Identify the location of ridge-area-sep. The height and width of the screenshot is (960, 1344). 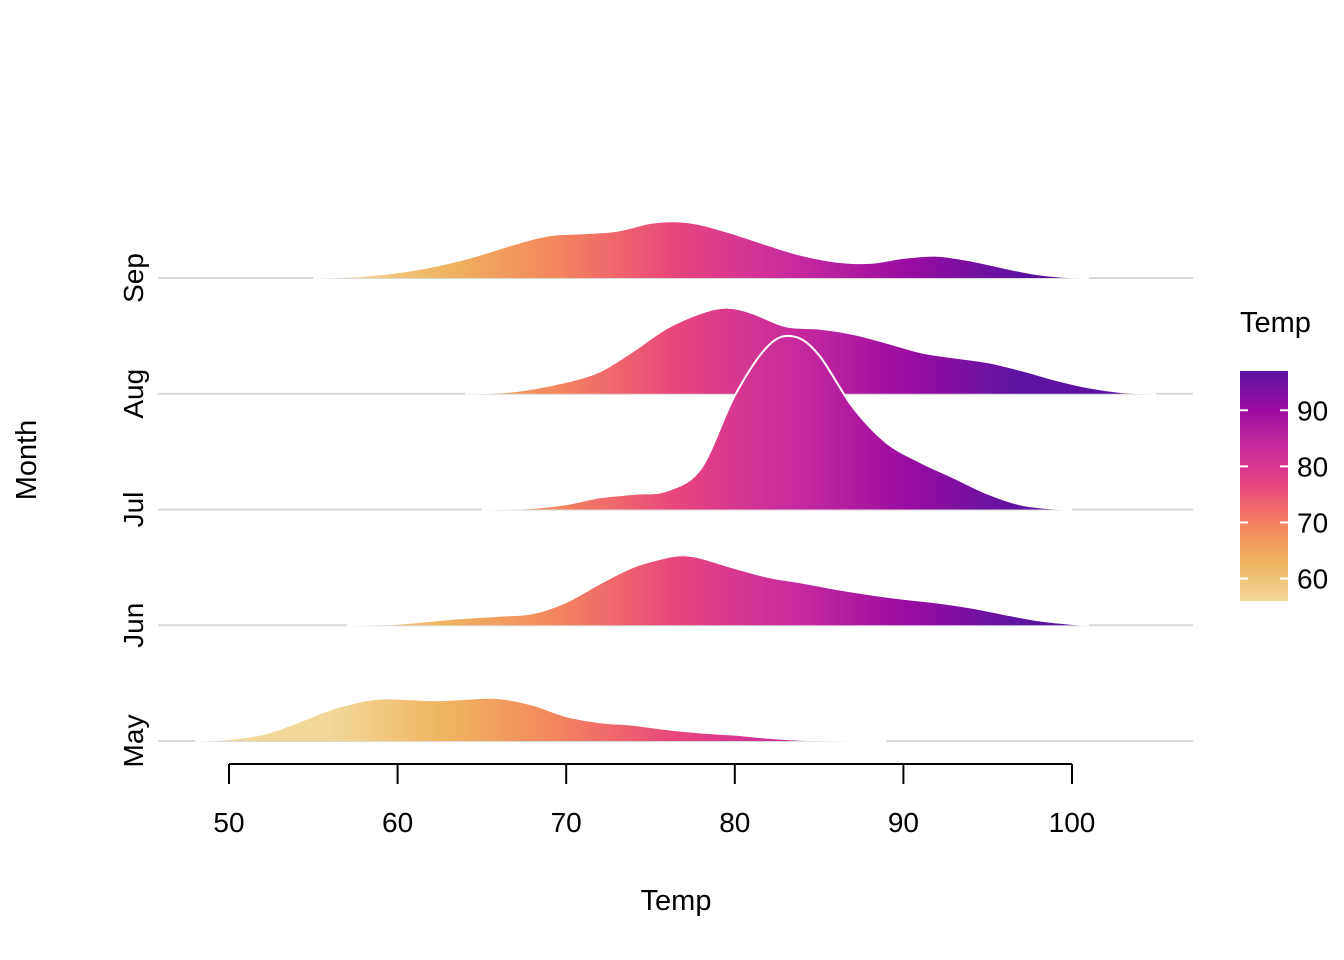
(701, 249).